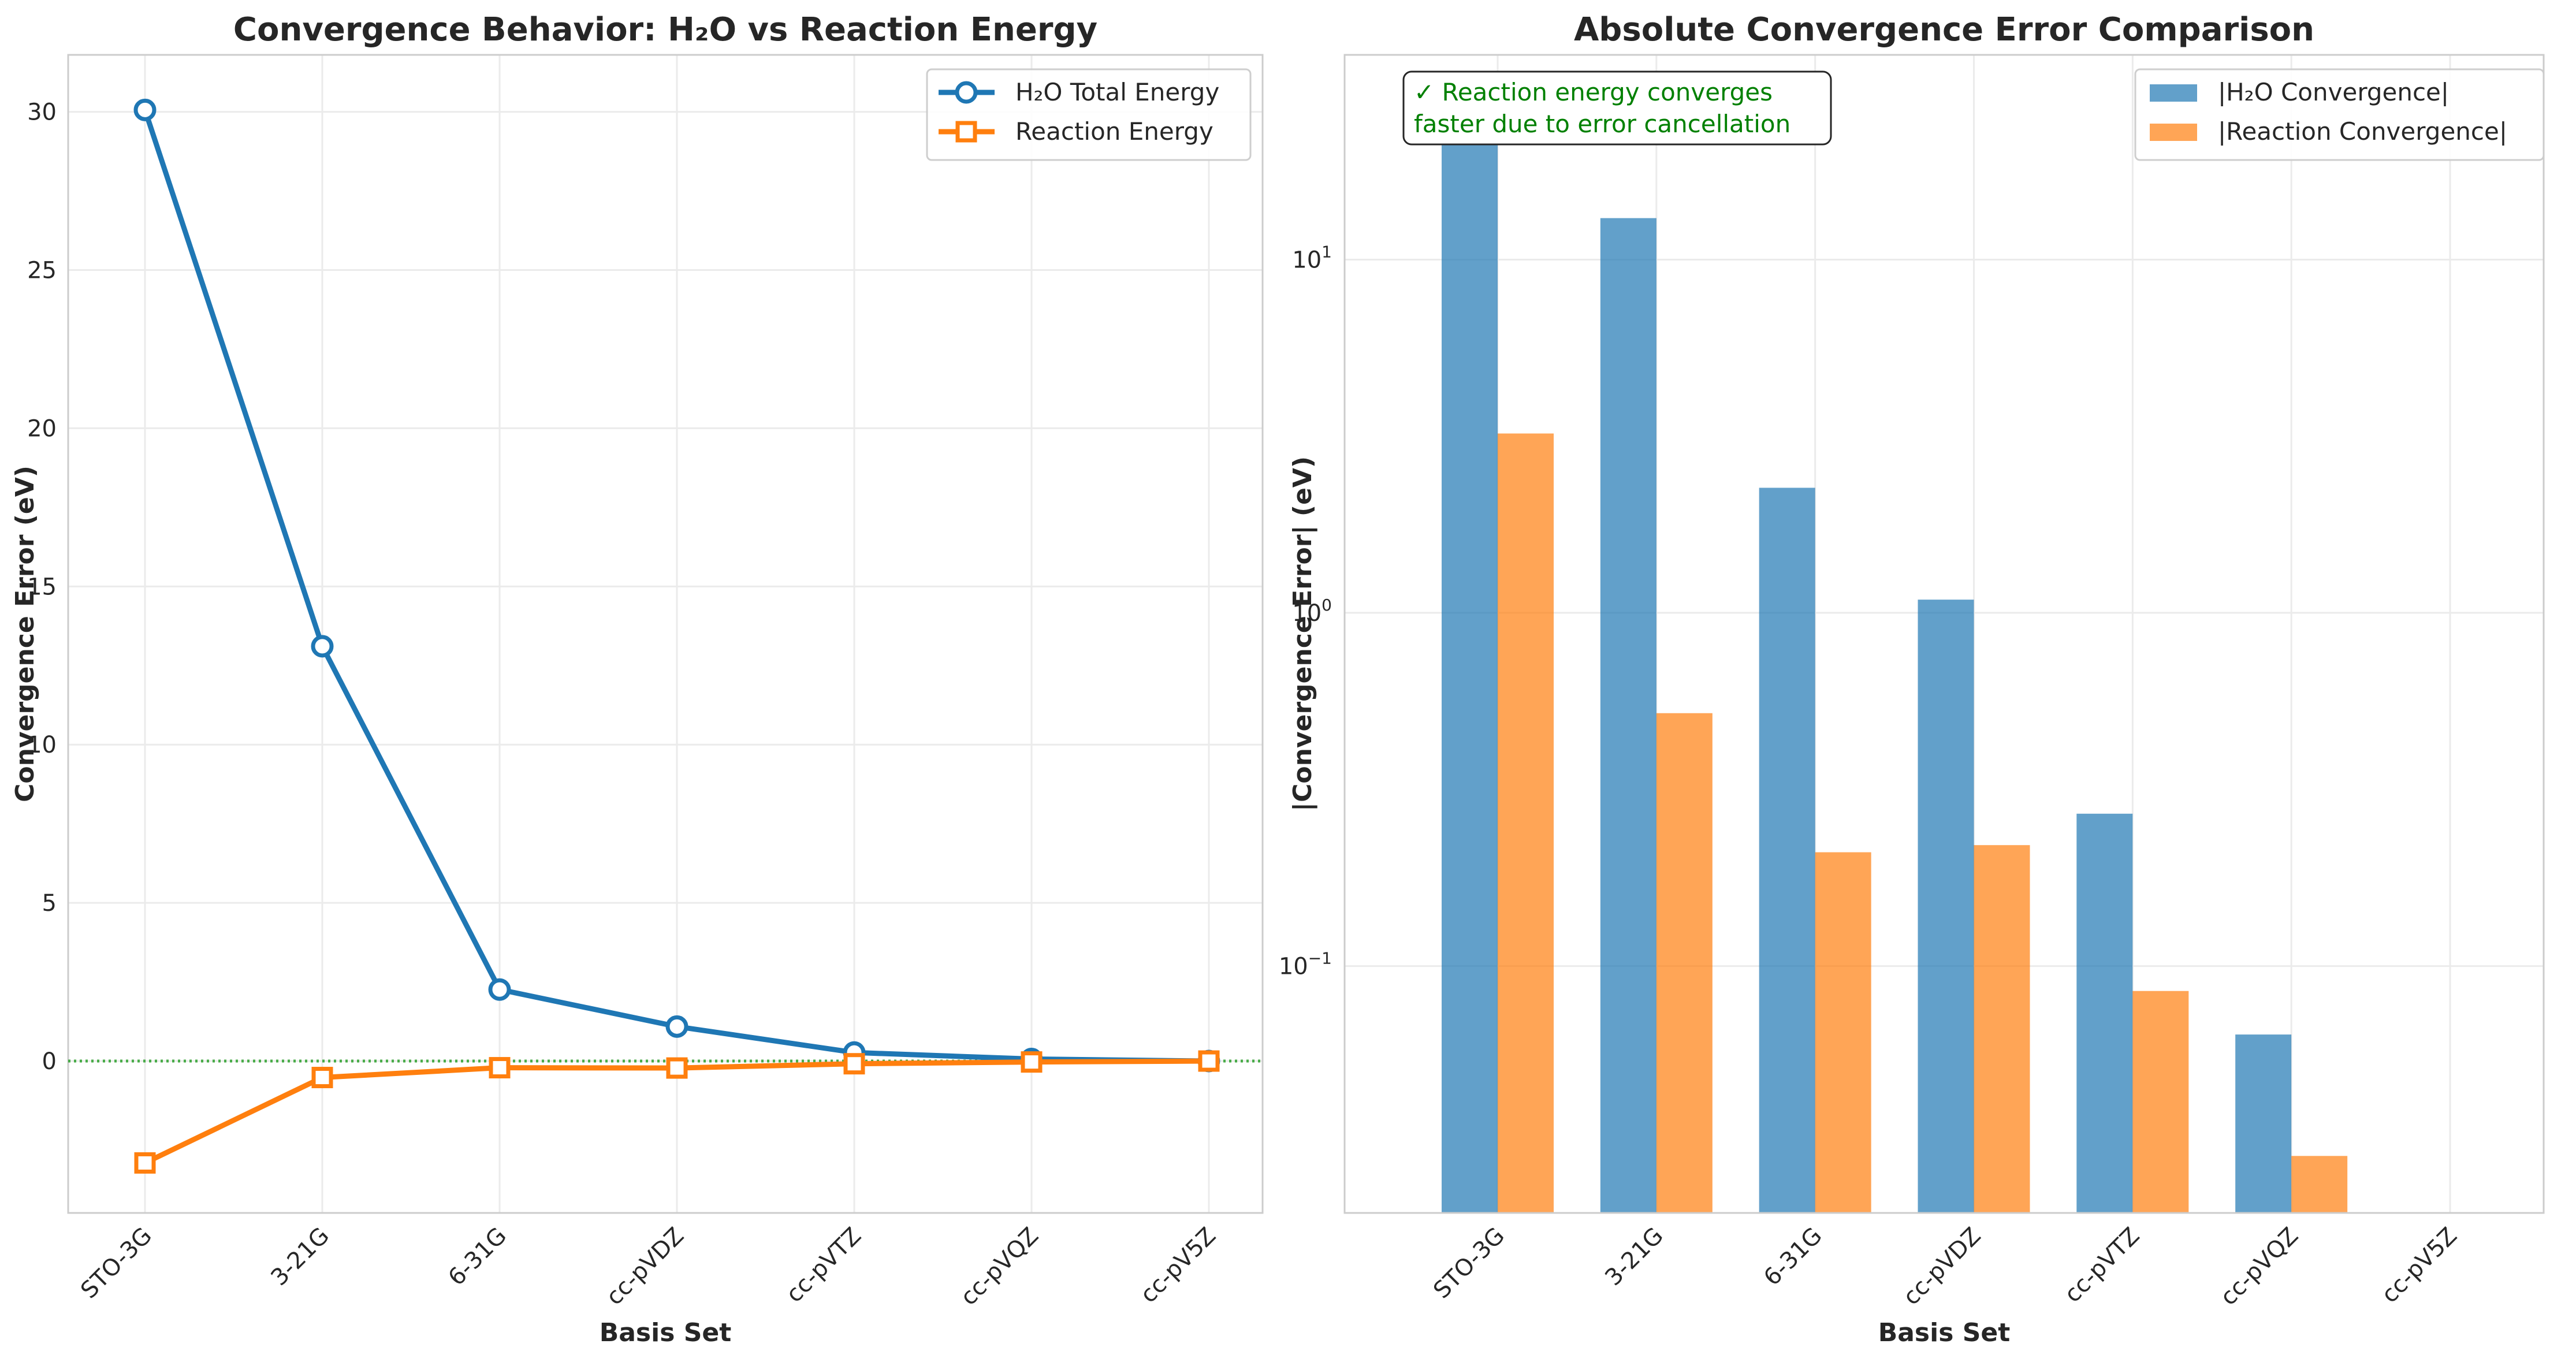  Describe the element at coordinates (25, 634) in the screenshot. I see `y-axis-label: Convergence Error (eV)` at that location.